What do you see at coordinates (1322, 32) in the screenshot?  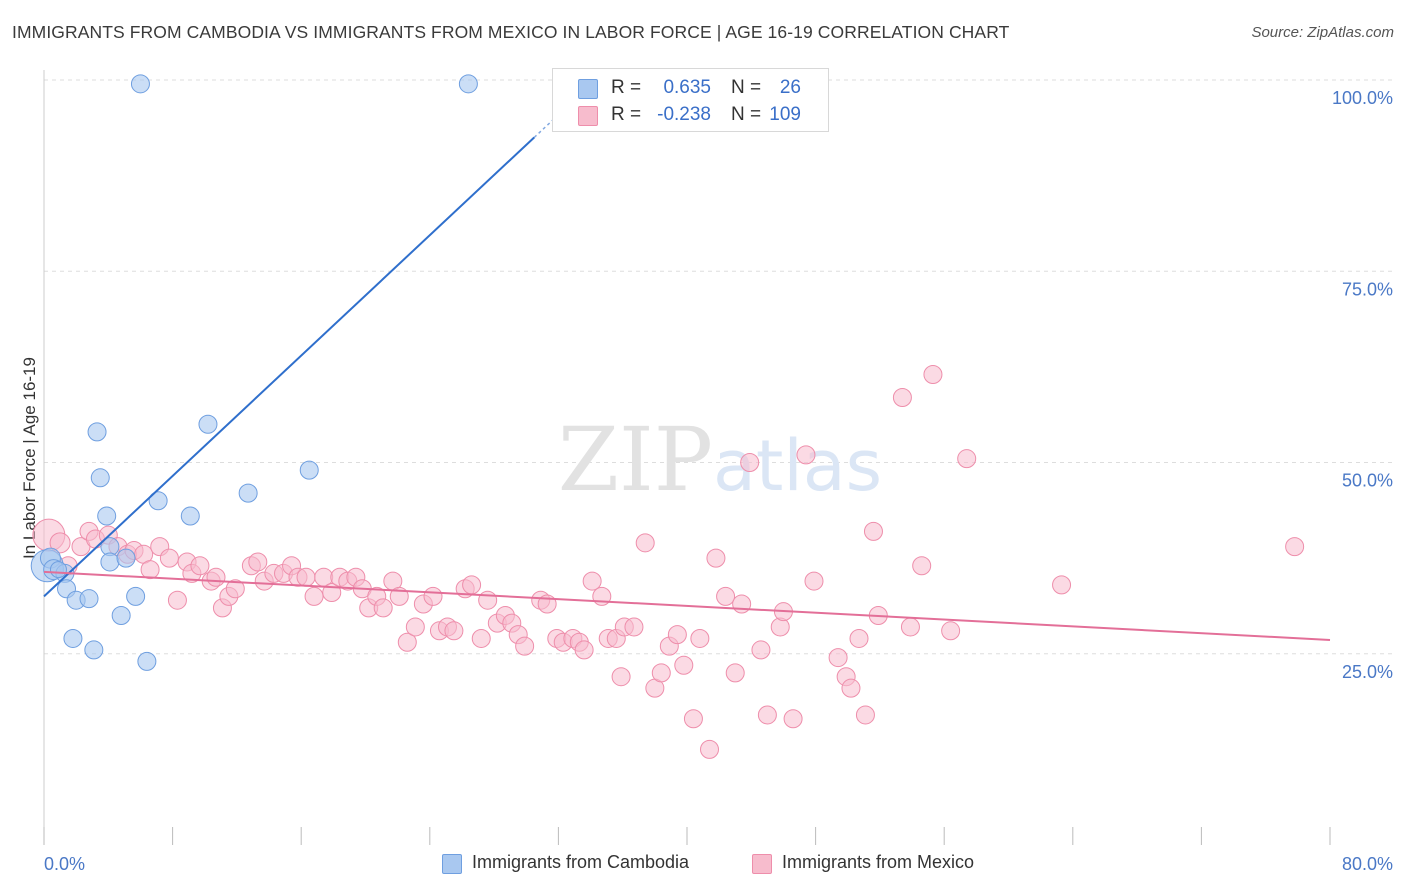 I see `source-label: Source: ZipAtlas.com` at bounding box center [1322, 32].